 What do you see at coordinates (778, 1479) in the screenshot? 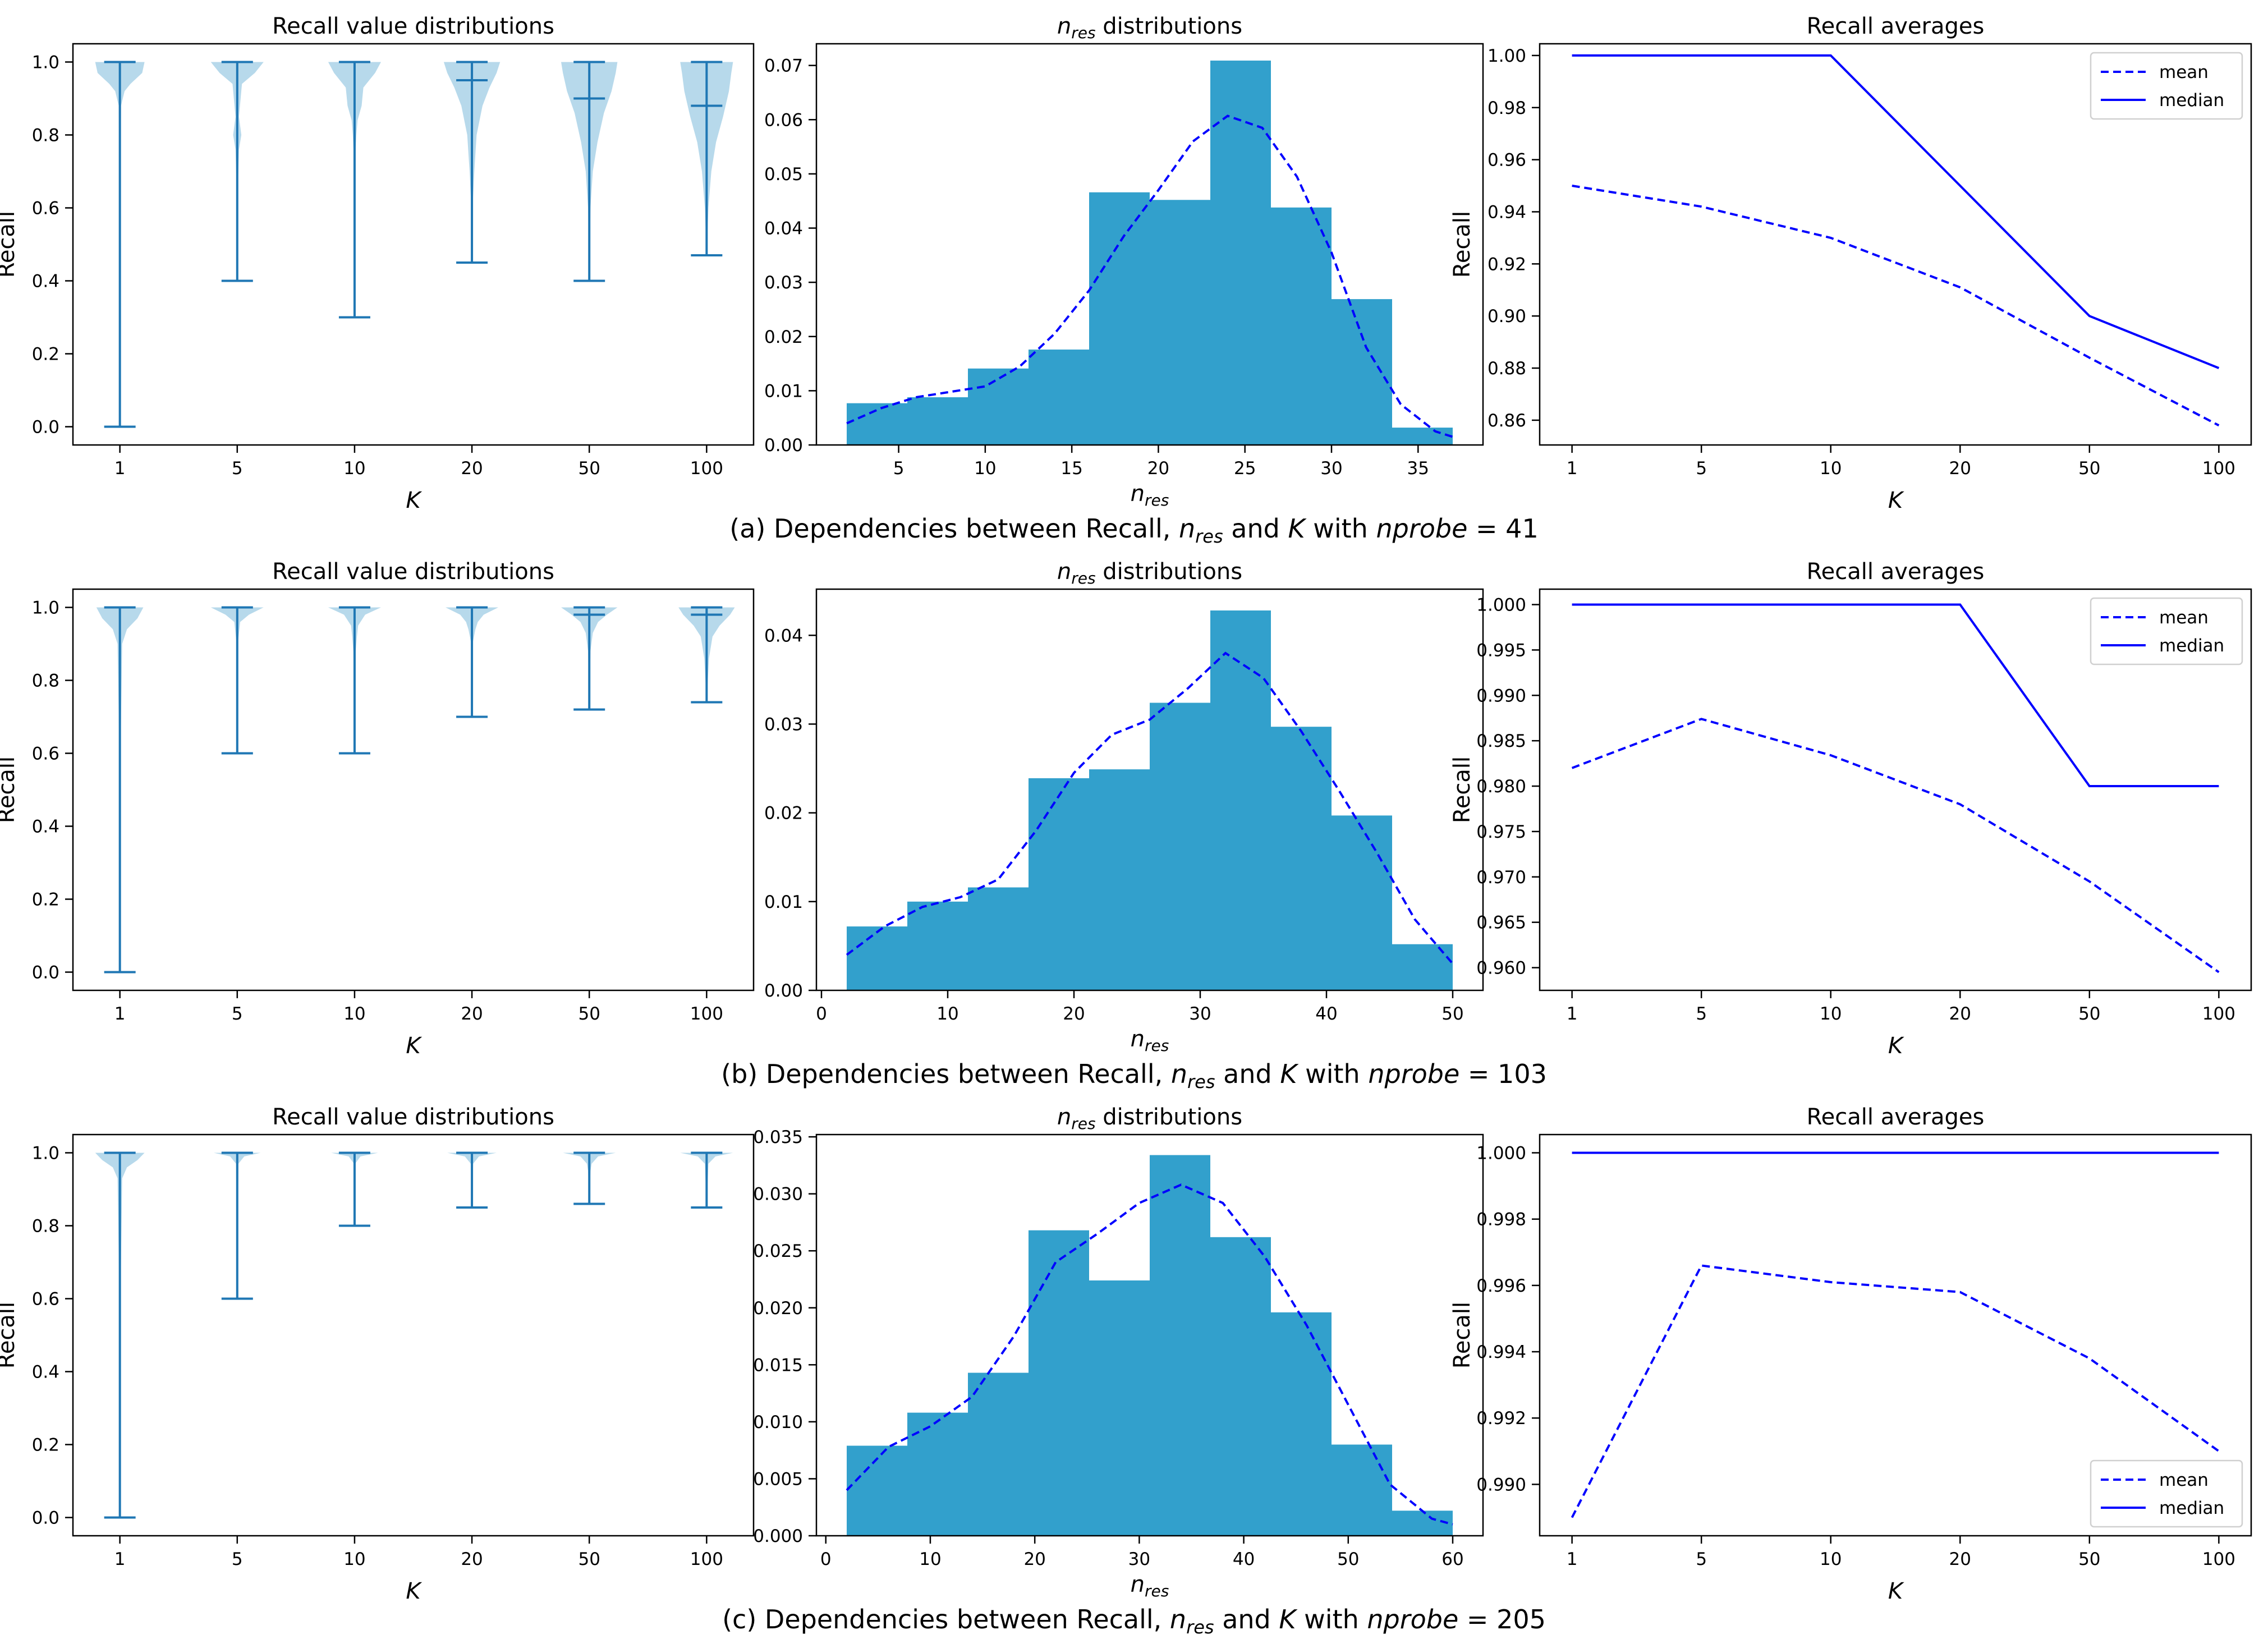
I see `y-tick-label: 0.005` at bounding box center [778, 1479].